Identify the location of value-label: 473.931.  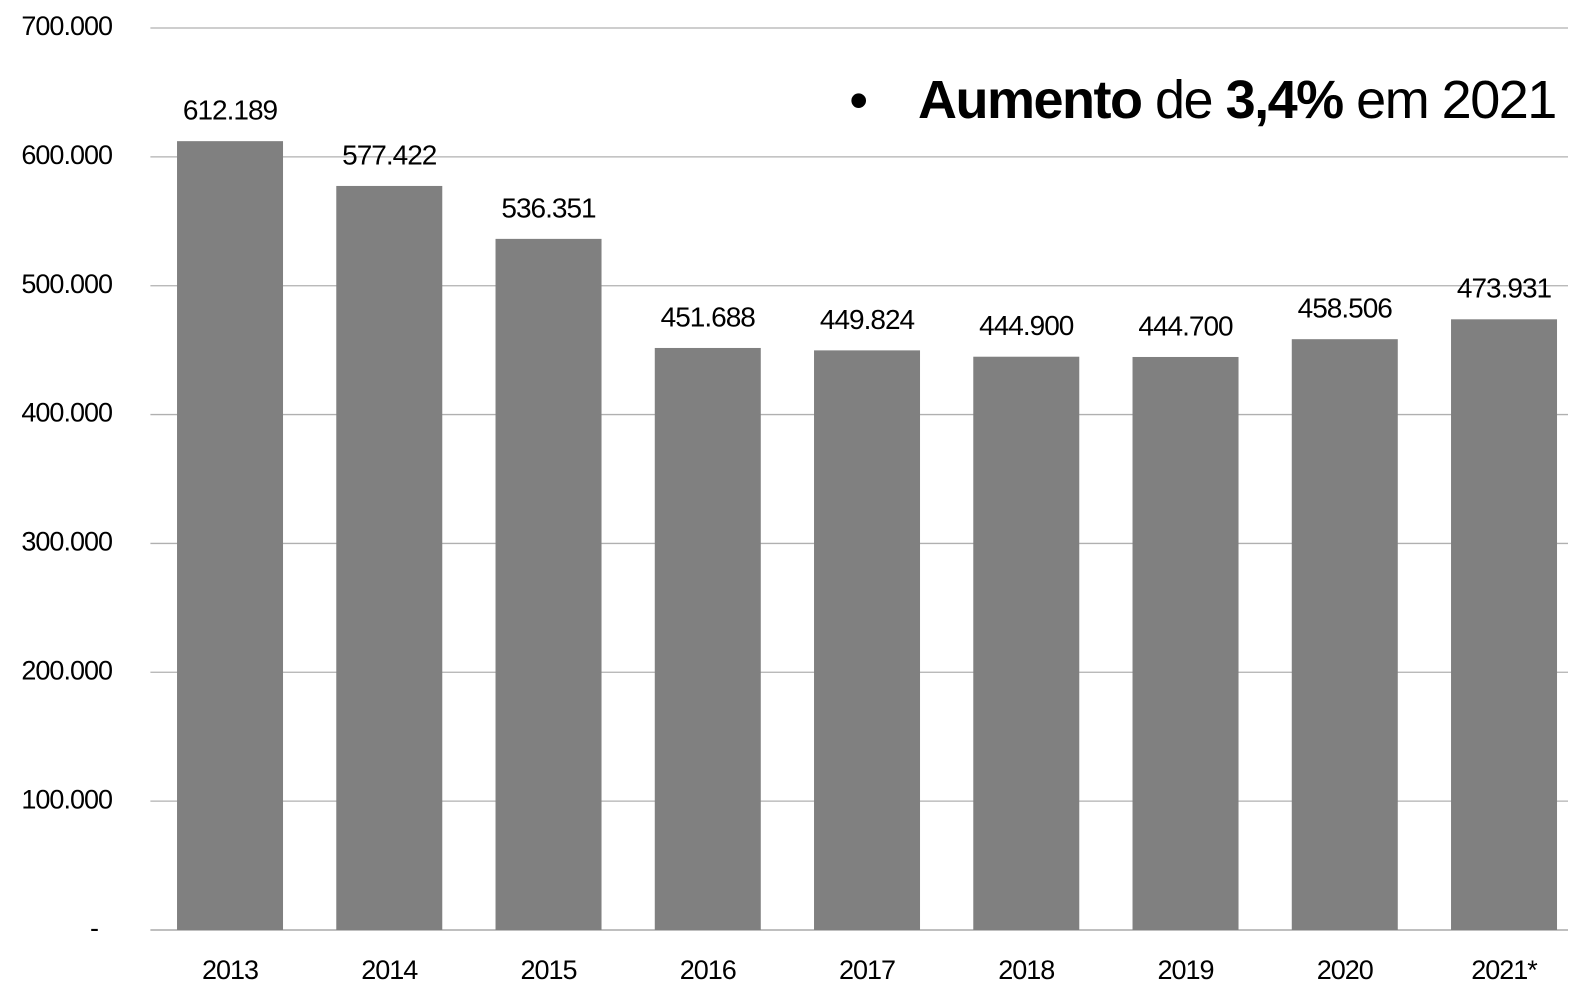
(1504, 288).